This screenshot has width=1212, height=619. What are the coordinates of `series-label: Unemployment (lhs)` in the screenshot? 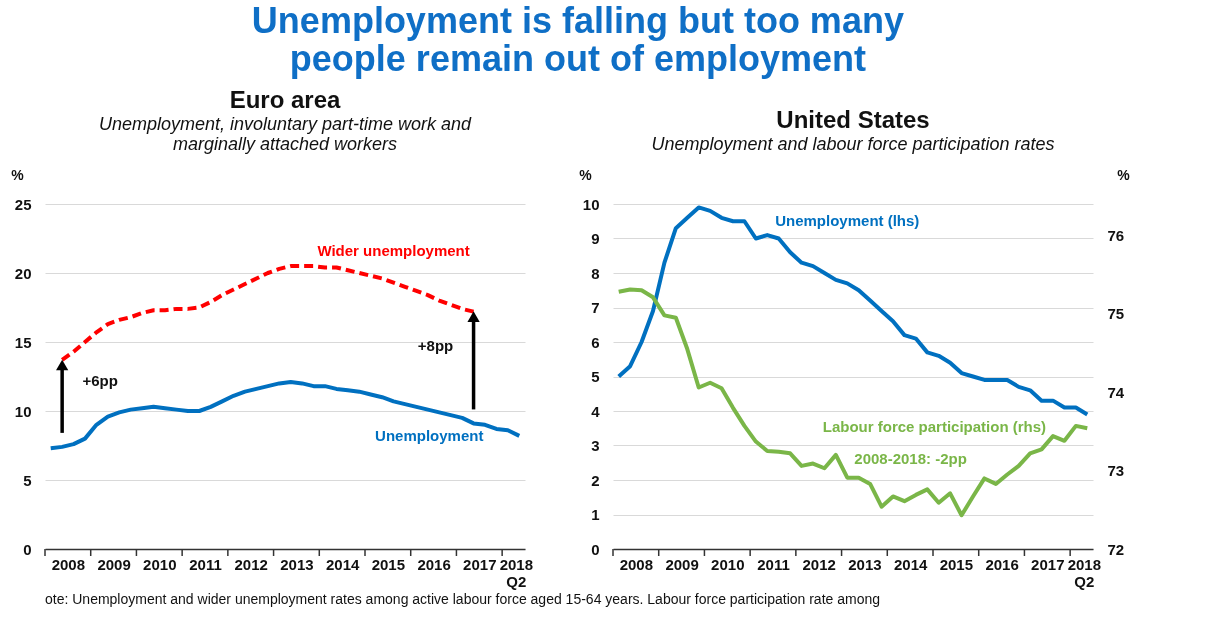 It's located at (847, 221).